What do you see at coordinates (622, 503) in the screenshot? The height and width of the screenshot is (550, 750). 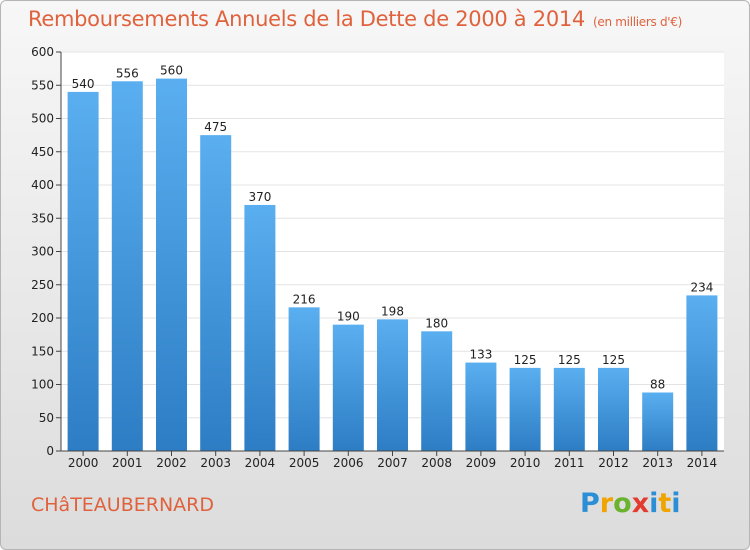 I see `logo-letter: o` at bounding box center [622, 503].